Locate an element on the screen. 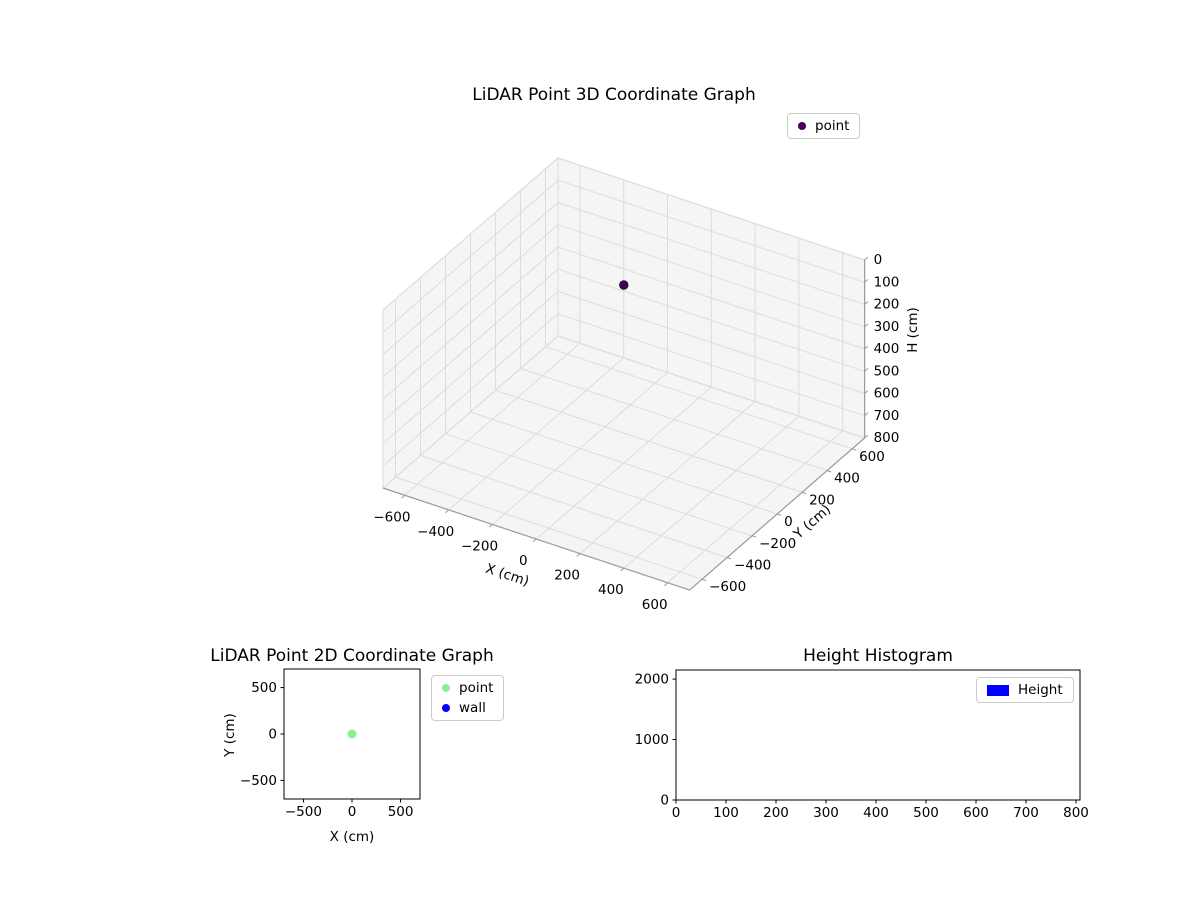  scatter-point-2d is located at coordinates (352, 734).